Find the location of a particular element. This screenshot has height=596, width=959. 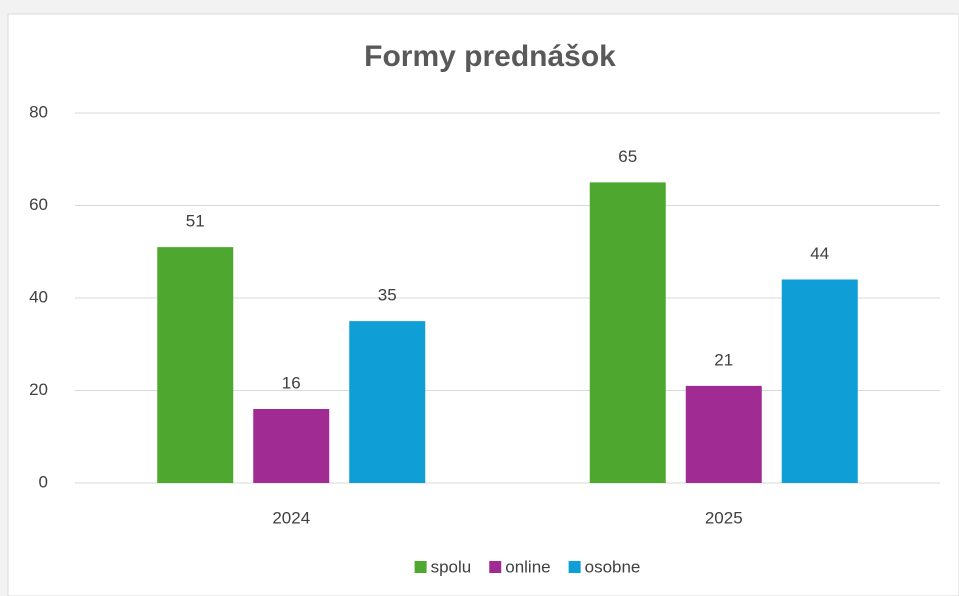

chart-title: Formy prednášok is located at coordinates (490, 56).